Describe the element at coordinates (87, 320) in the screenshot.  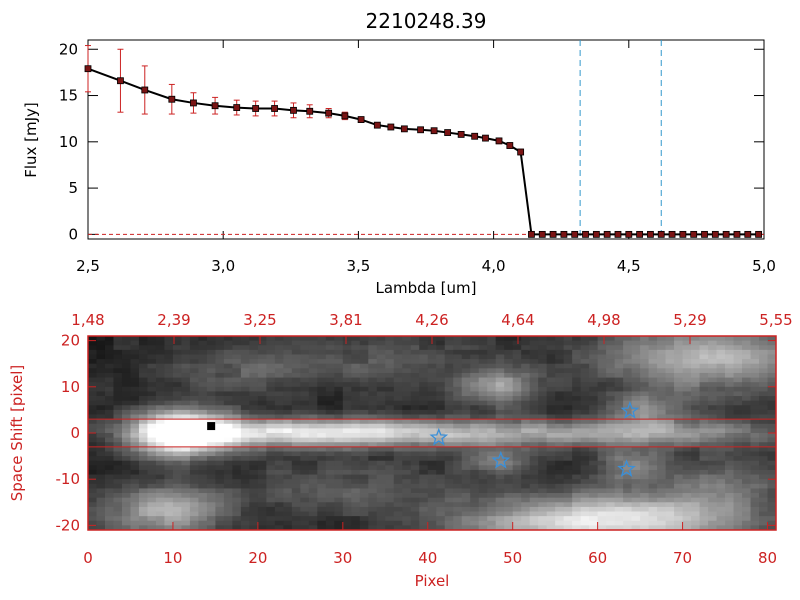
I see `top-axis-tick-label: 1,48` at that location.